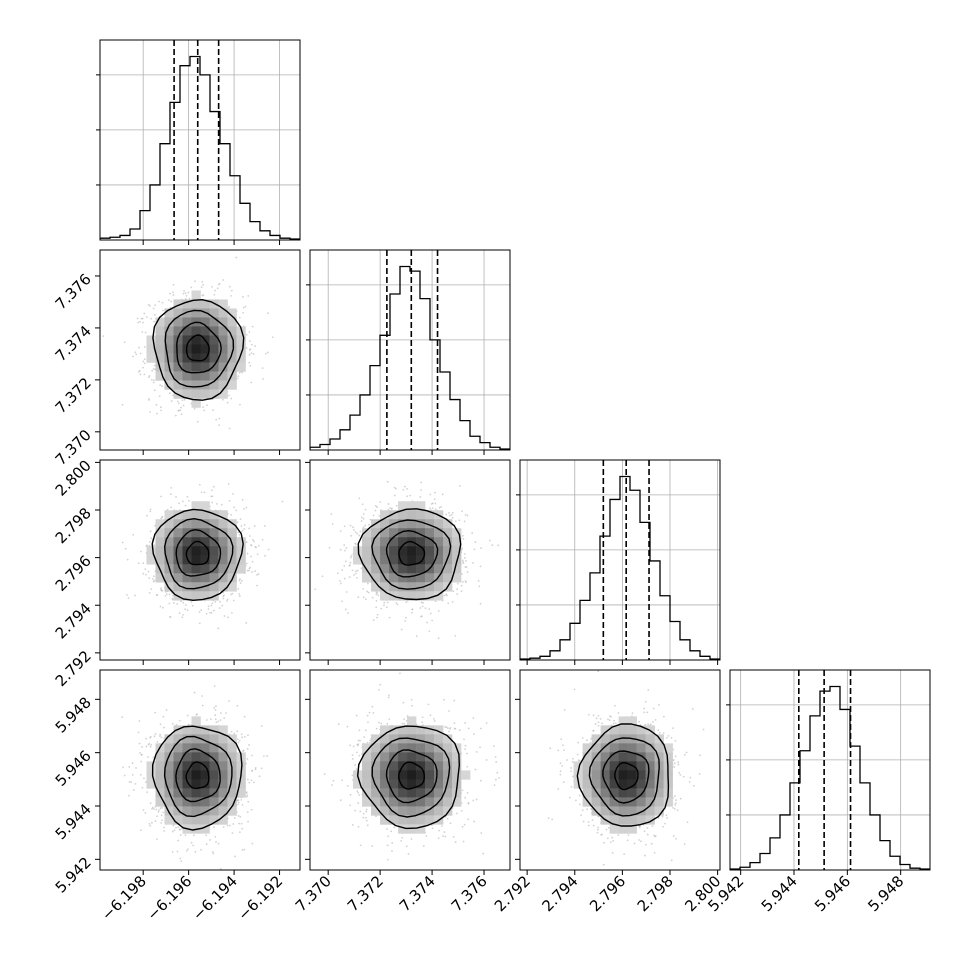 This screenshot has width=970, height=970. I want to click on y-tick-label: 7.374, so click(73, 343).